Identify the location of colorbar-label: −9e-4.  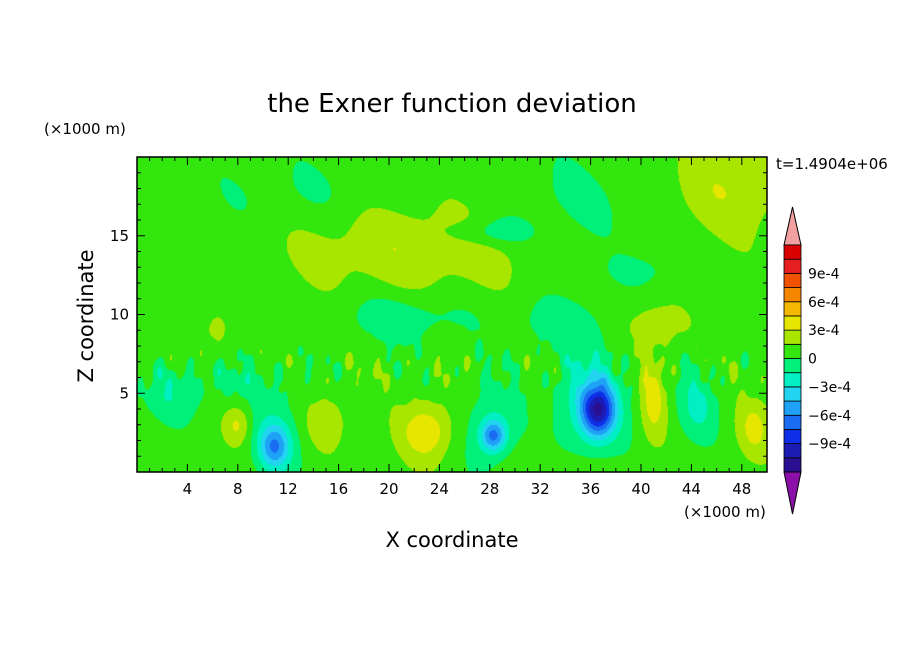
(829, 445).